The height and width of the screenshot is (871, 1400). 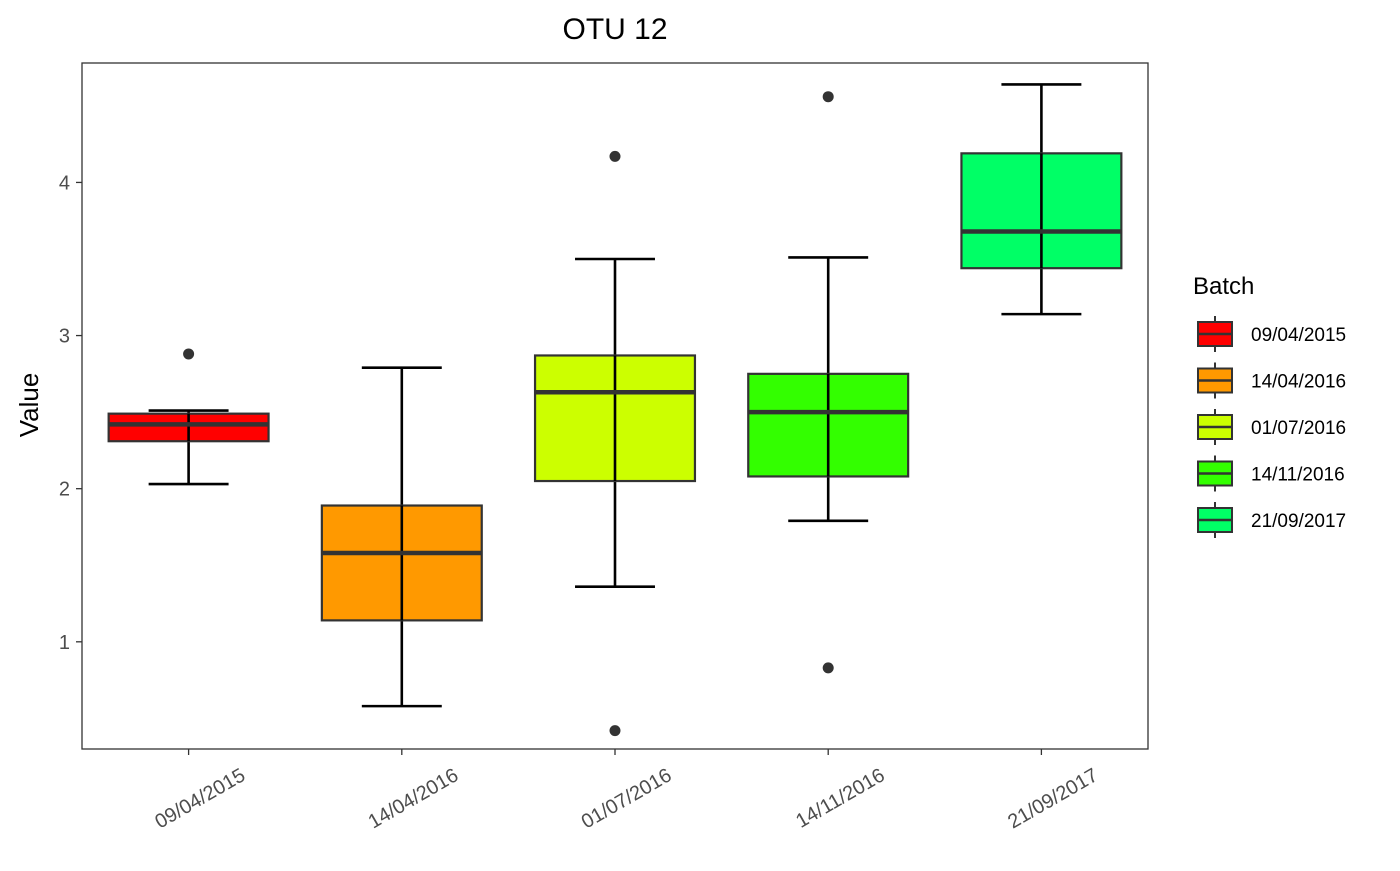 I want to click on y-tick-label: 3, so click(x=64, y=337).